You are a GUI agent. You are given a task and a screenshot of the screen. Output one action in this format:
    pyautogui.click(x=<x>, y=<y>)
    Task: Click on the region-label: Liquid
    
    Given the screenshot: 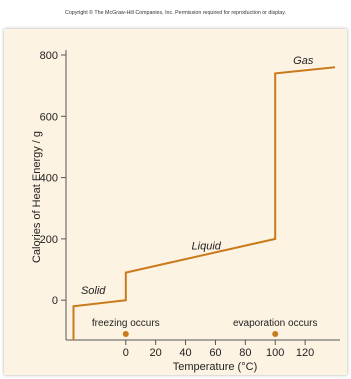 What is the action you would take?
    pyautogui.click(x=207, y=247)
    